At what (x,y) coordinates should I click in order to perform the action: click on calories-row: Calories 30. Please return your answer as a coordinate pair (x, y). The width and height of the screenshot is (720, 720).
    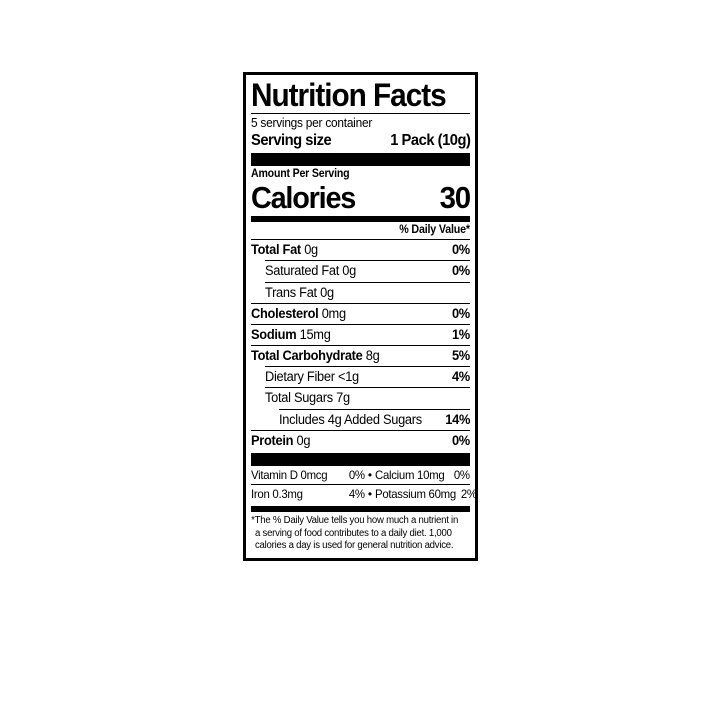
    Looking at the image, I should click on (361, 197).